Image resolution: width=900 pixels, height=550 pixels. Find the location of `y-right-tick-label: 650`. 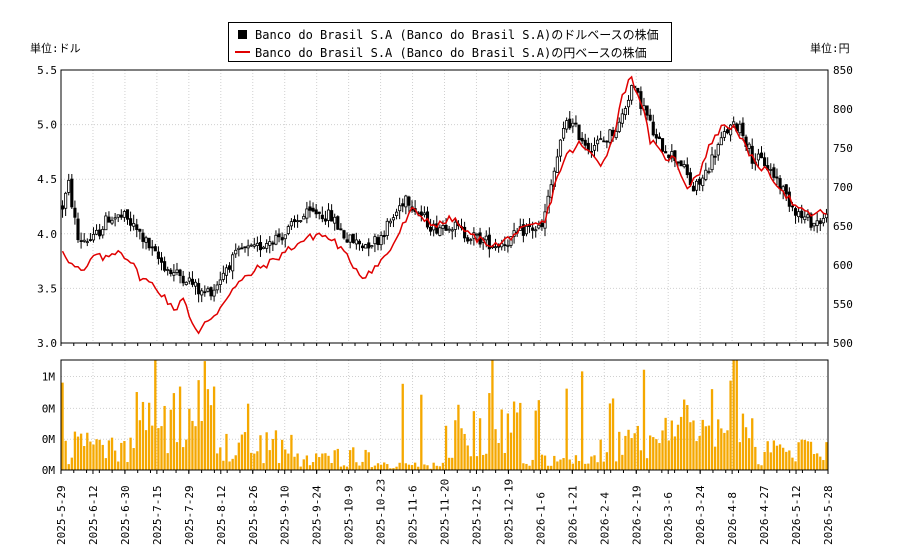

y-right-tick-label: 650 is located at coordinates (843, 226).